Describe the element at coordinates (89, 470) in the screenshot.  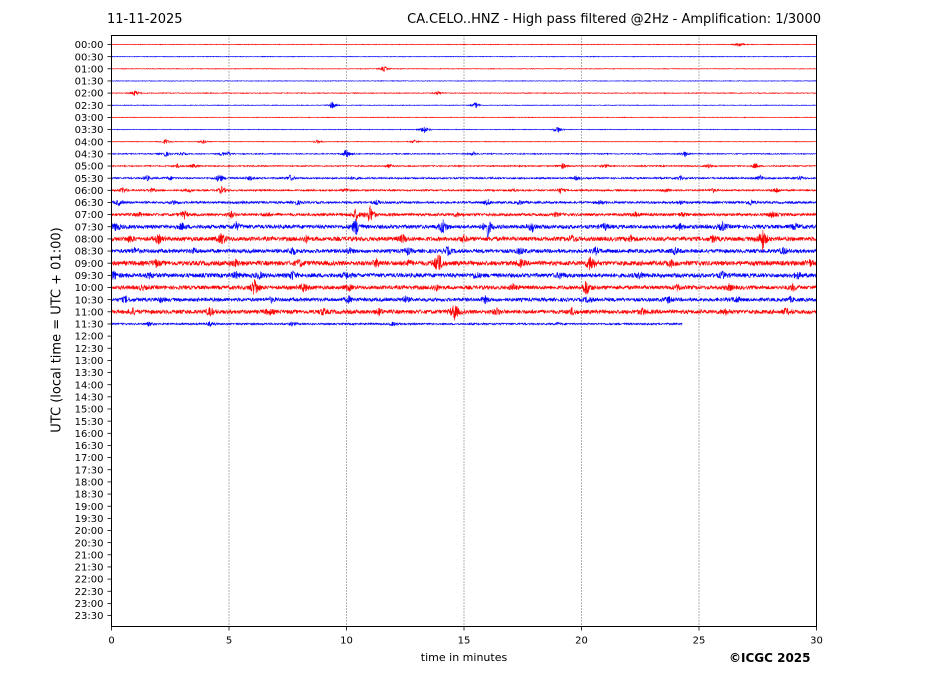
I see `y-tick-label: 17:30` at that location.